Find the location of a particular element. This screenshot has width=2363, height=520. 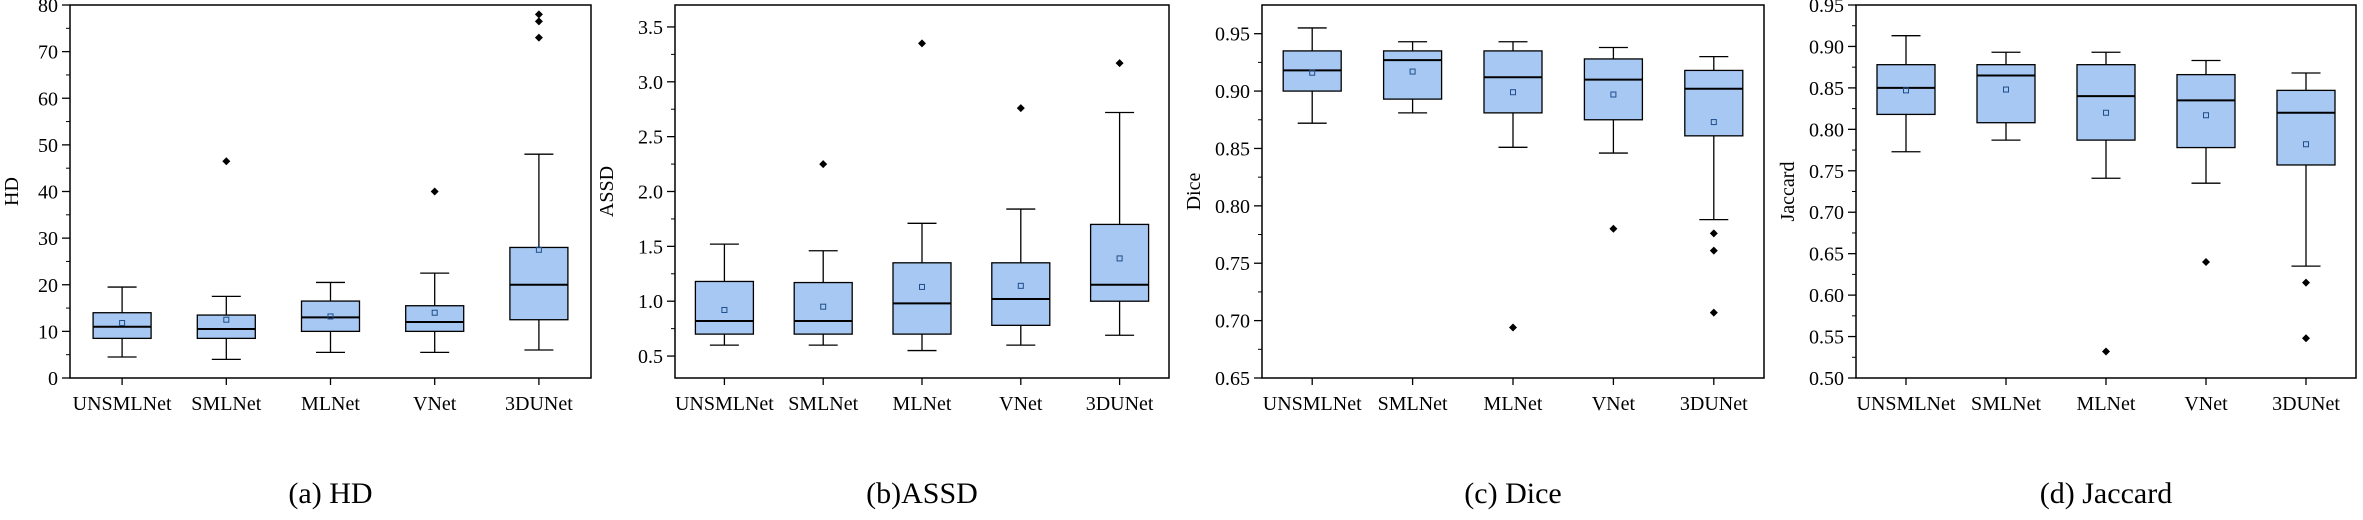

y-tick-label: 0.70 is located at coordinates (1232, 322).